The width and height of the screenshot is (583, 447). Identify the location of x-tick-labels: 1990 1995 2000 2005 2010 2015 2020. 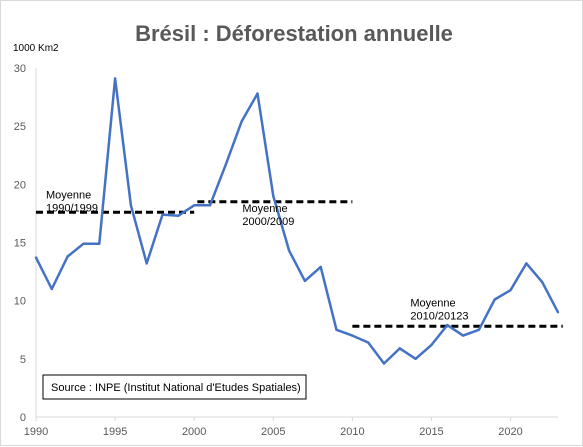
(273, 427).